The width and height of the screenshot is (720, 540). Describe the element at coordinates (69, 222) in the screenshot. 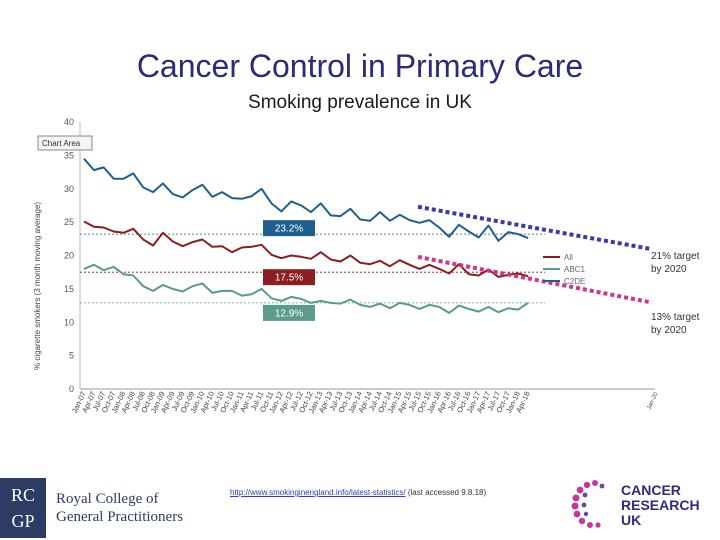

I see `y-tick-label: 25` at that location.